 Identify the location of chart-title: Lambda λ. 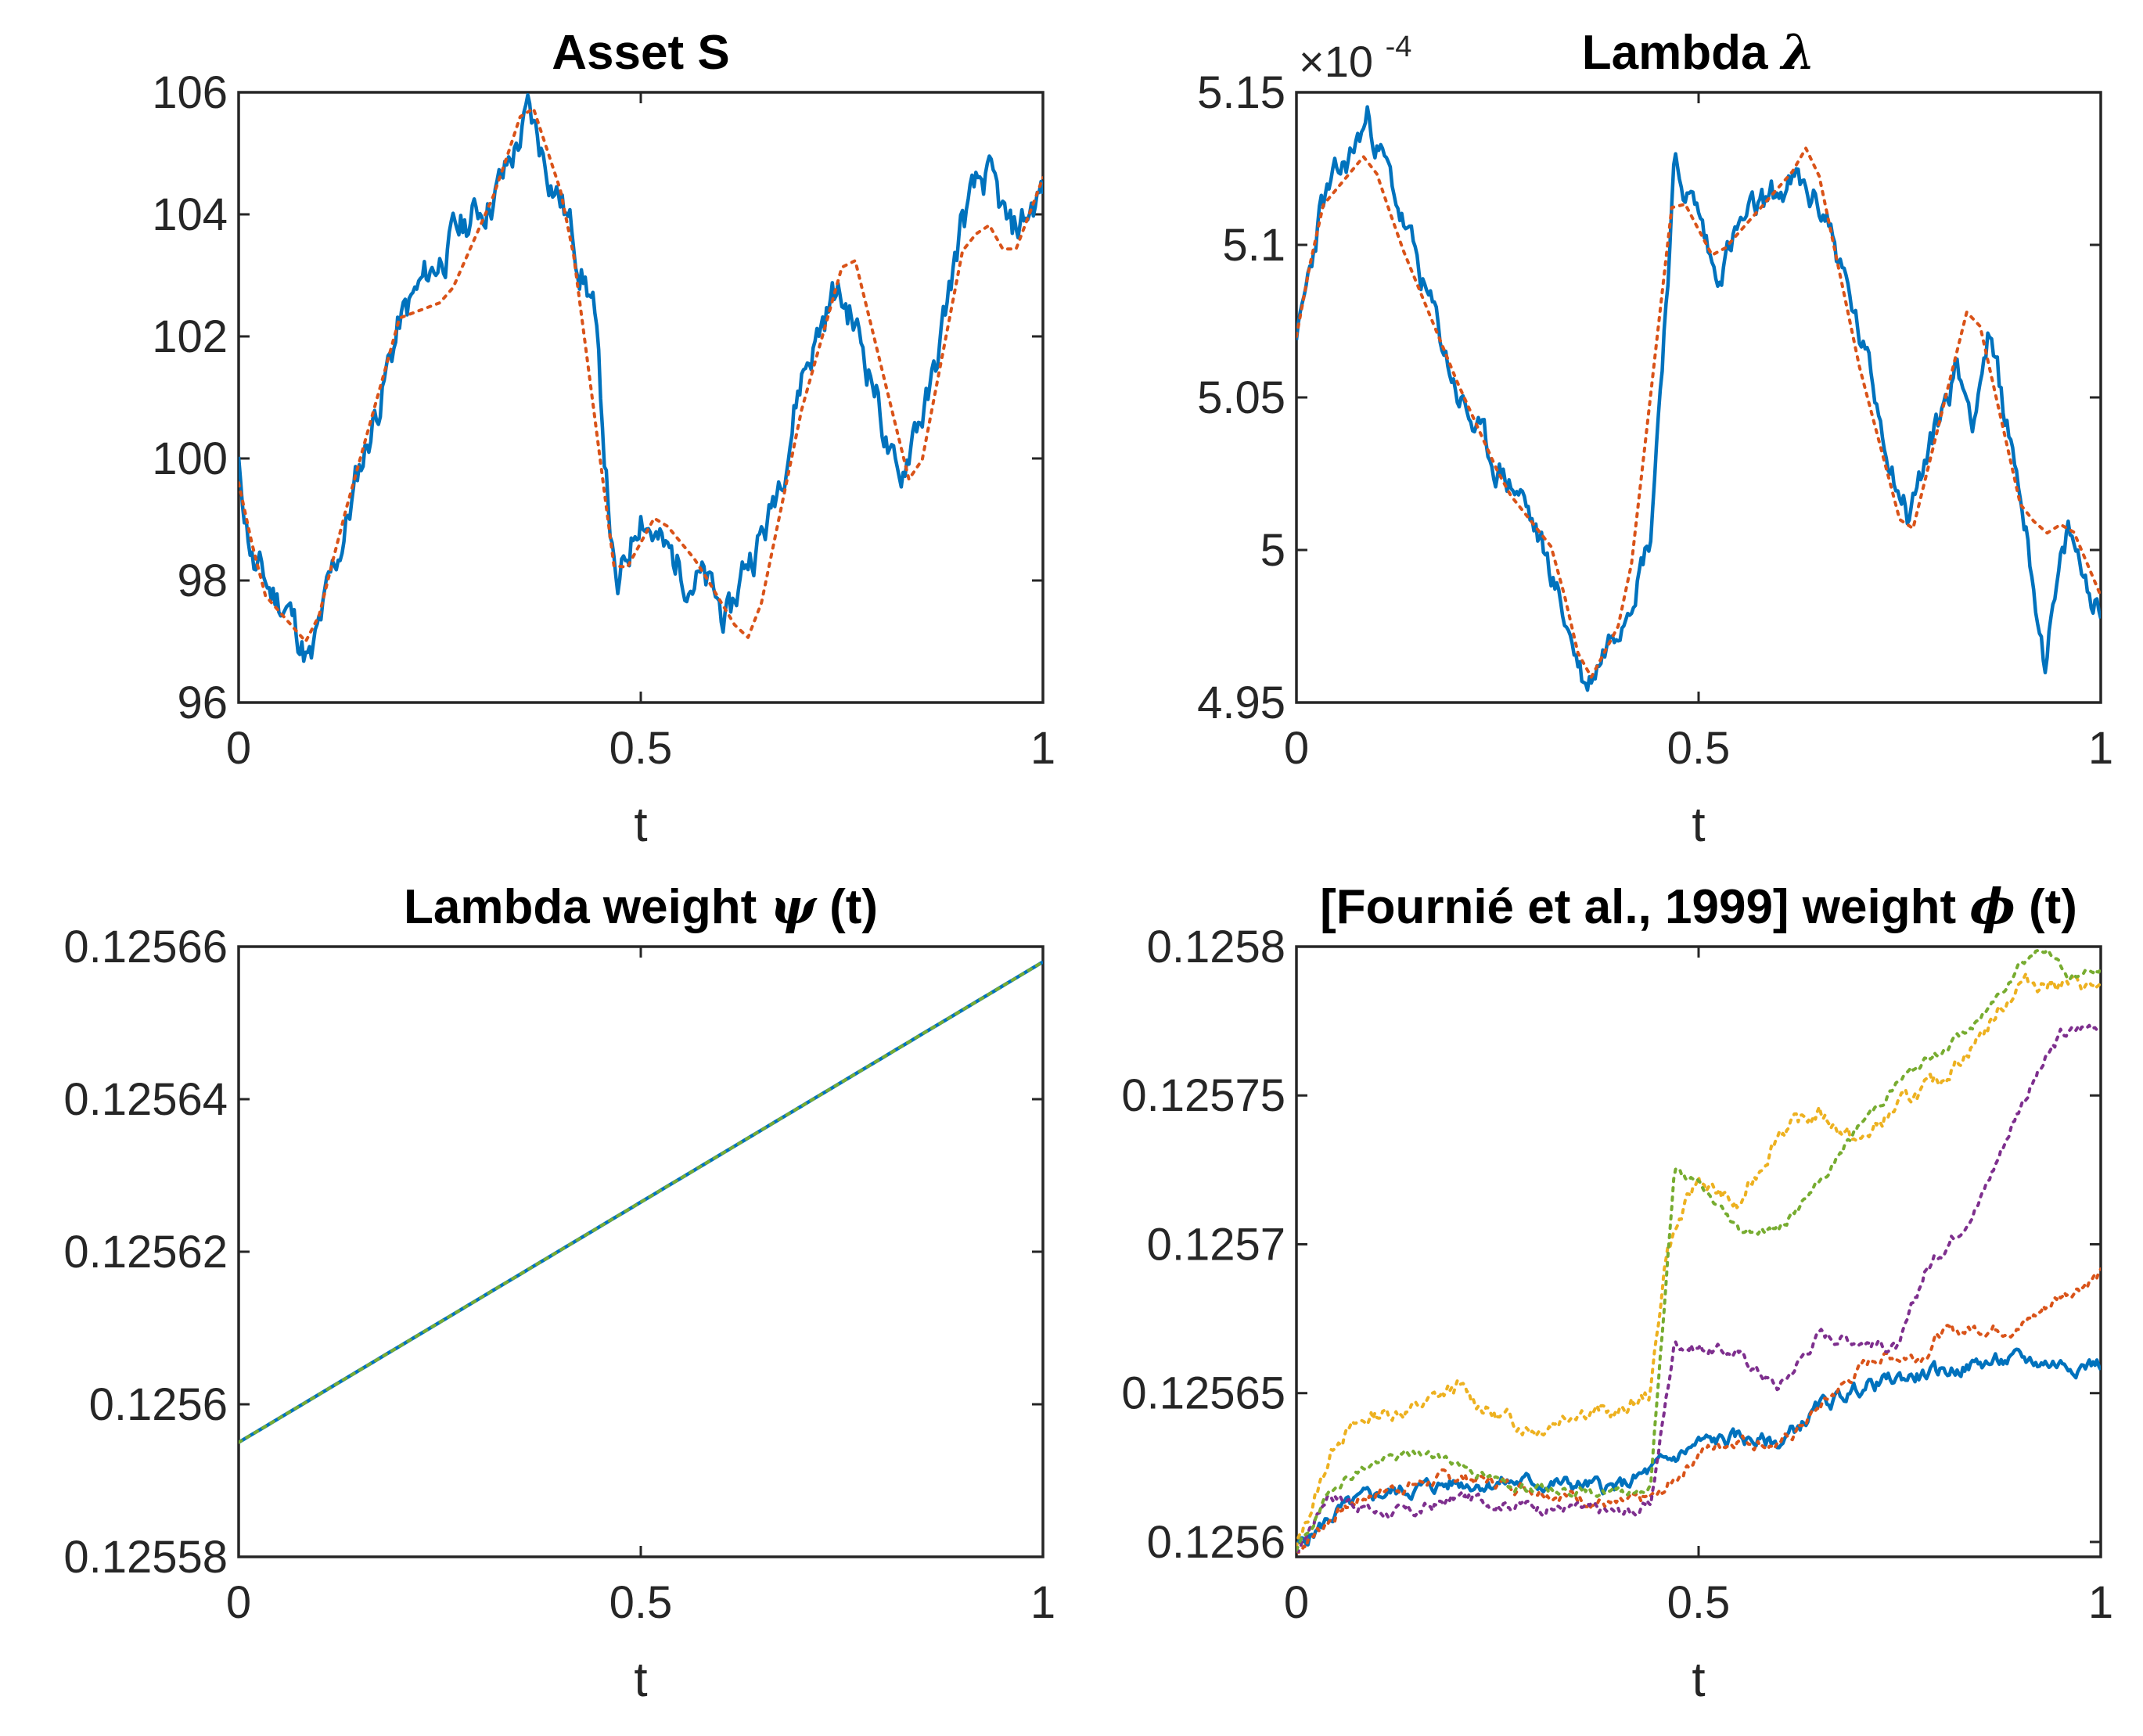
(1699, 52).